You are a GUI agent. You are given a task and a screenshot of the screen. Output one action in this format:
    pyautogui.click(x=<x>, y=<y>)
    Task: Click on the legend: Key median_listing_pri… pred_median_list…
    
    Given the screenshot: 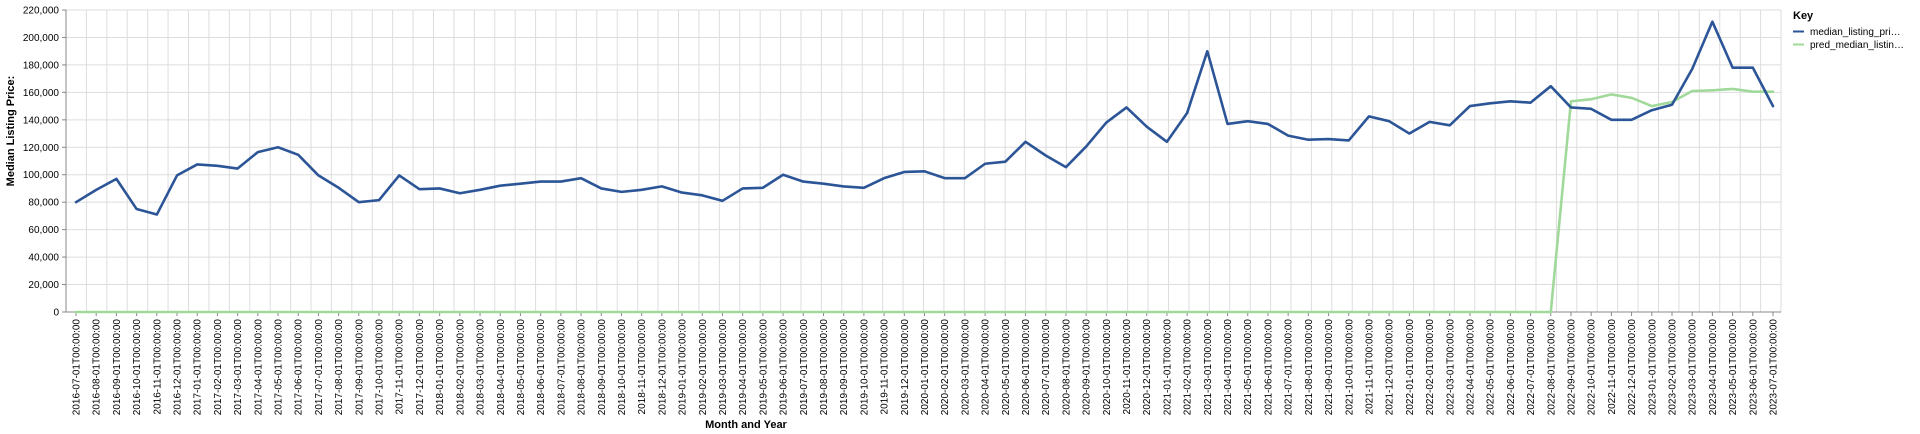 What is the action you would take?
    pyautogui.click(x=1848, y=30)
    